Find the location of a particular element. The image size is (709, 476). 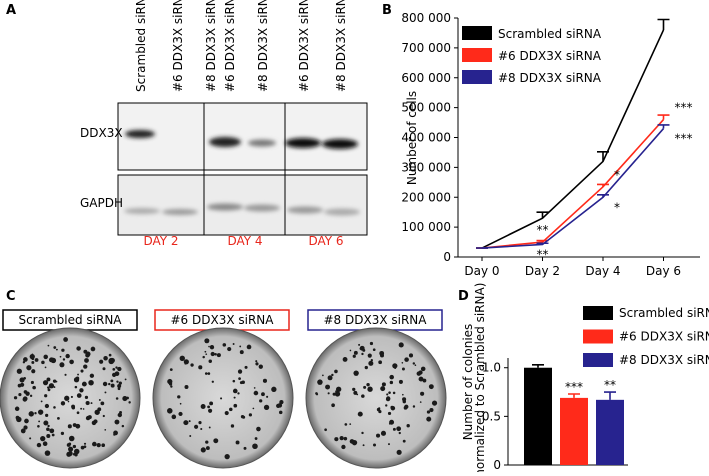

row-label: GAPDH is located at coordinates (101, 203).